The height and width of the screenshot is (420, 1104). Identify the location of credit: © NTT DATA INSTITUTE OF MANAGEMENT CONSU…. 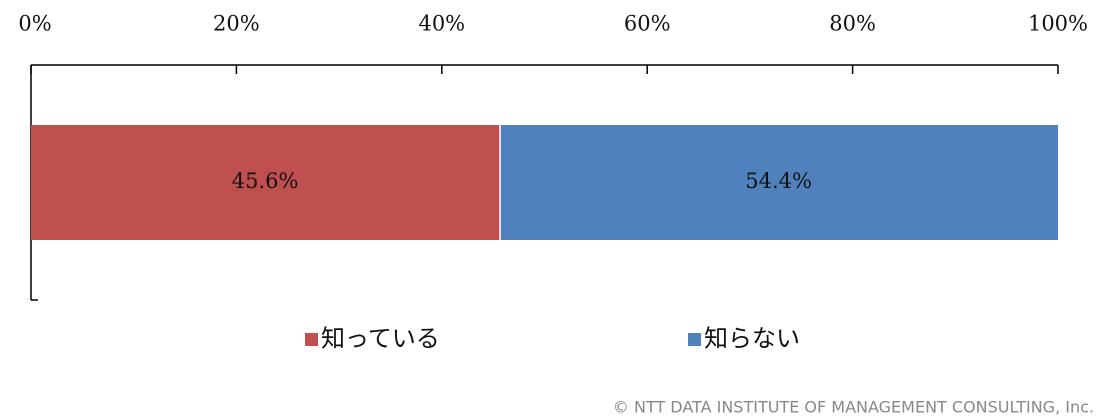
(853, 407).